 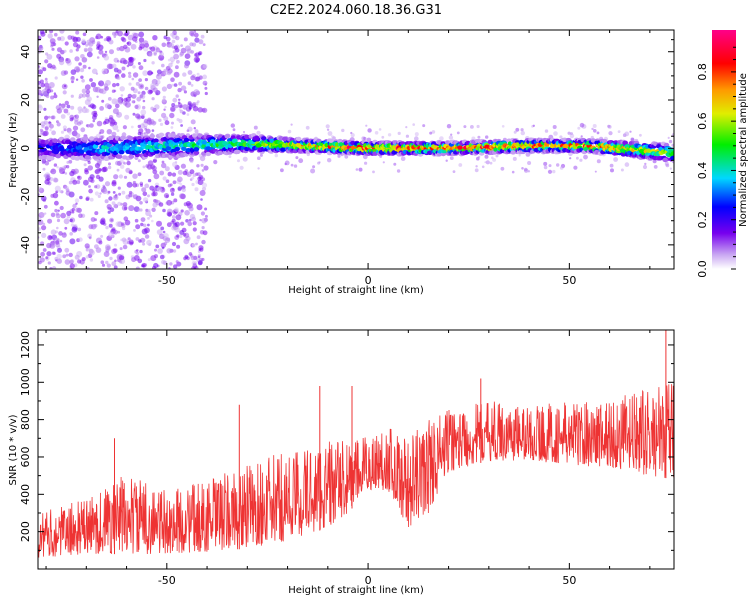 I want to click on spectrogram-ylabel: Frequency (Hz), so click(x=13, y=150).